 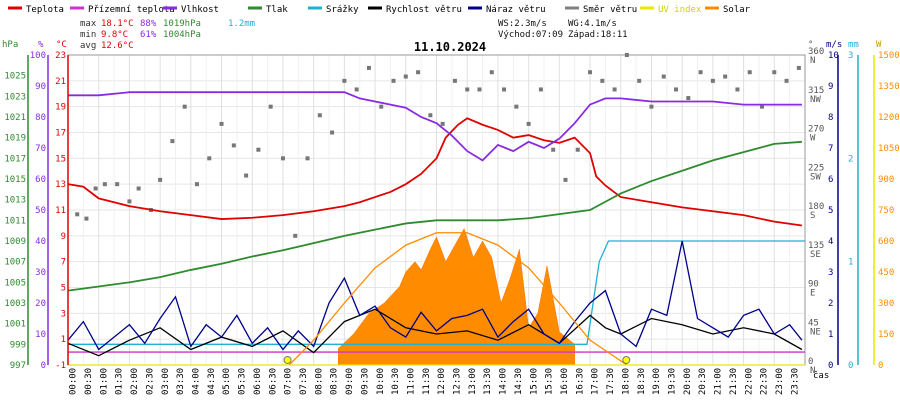 What do you see at coordinates (18, 345) in the screenshot?
I see `tick-label-pressure: 999` at bounding box center [18, 345].